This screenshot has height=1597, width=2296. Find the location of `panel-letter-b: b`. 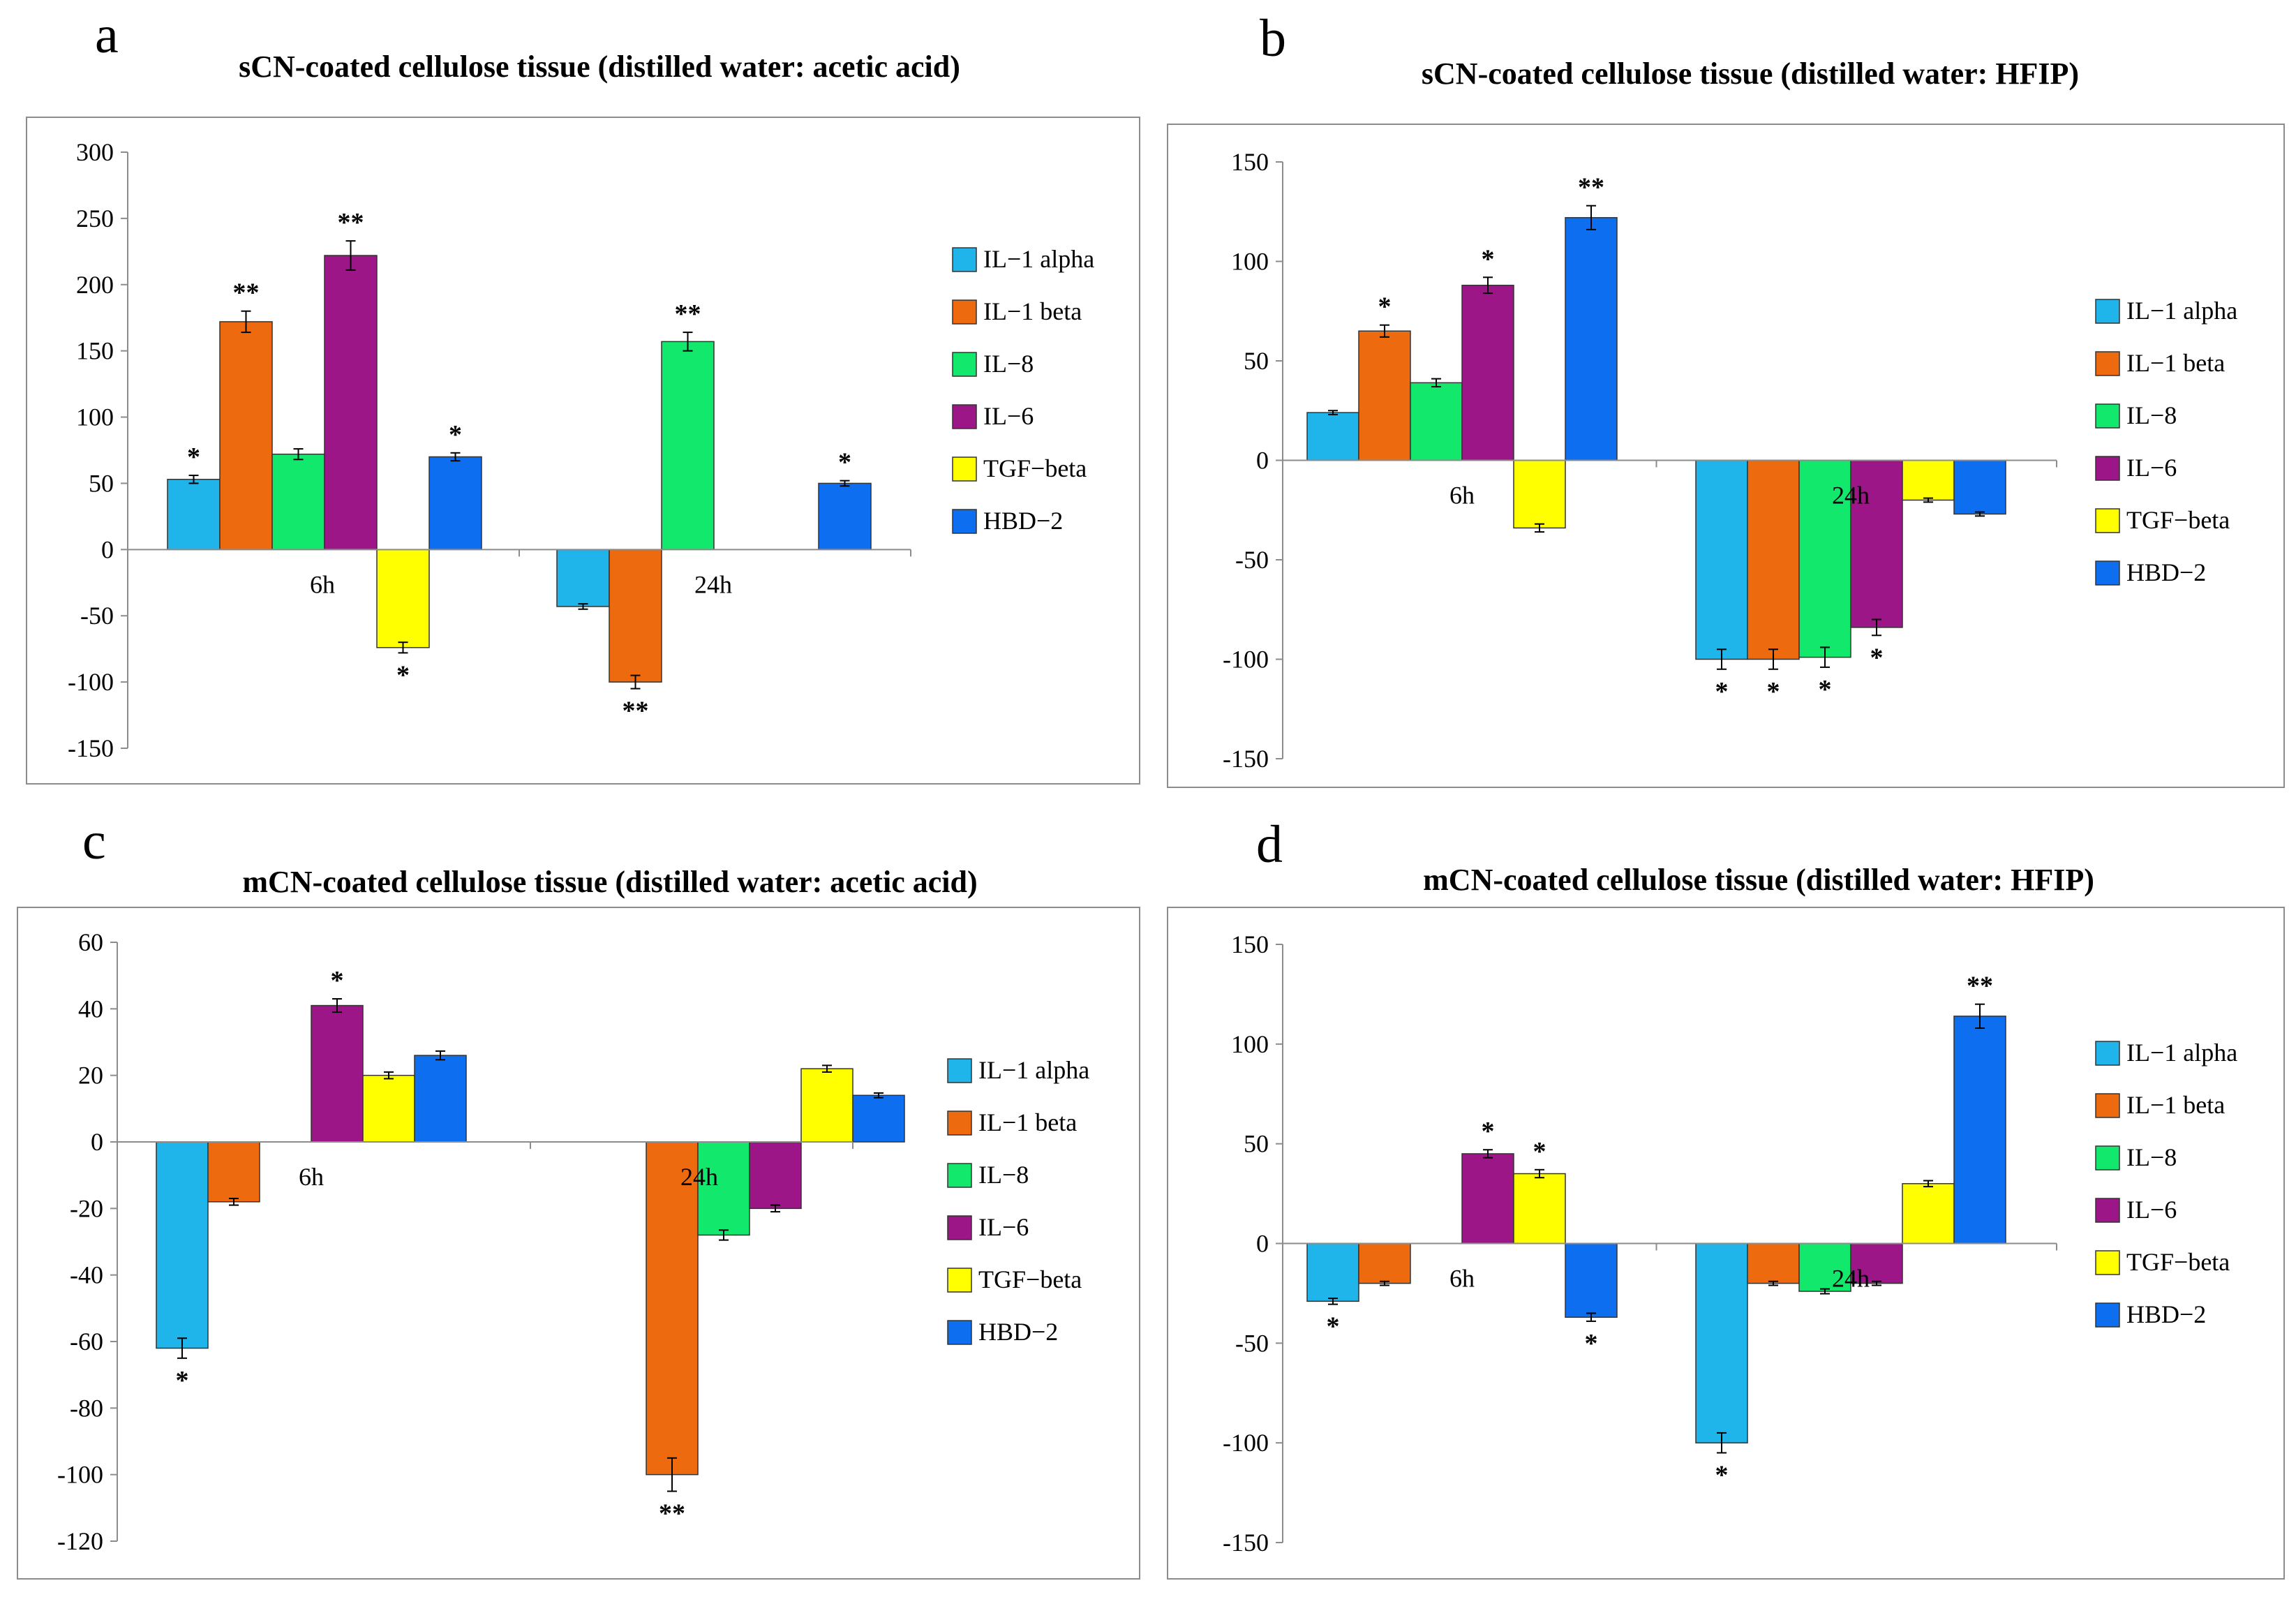

panel-letter-b: b is located at coordinates (1273, 38).